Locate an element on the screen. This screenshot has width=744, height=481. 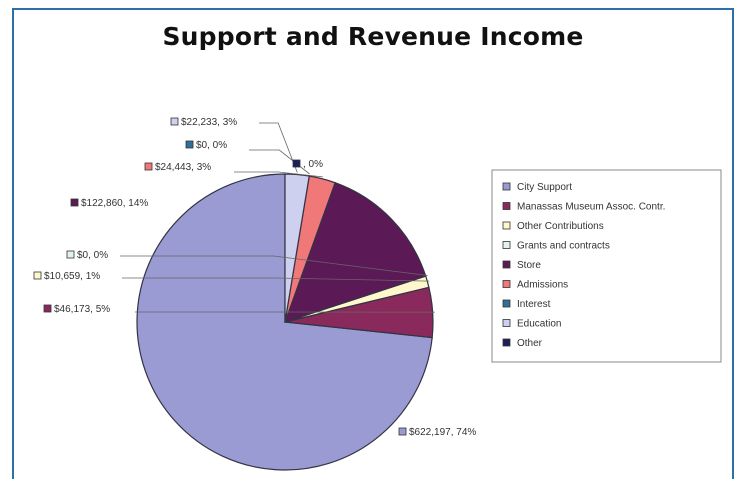
legend-label: Other Contributions is located at coordinates (560, 226).